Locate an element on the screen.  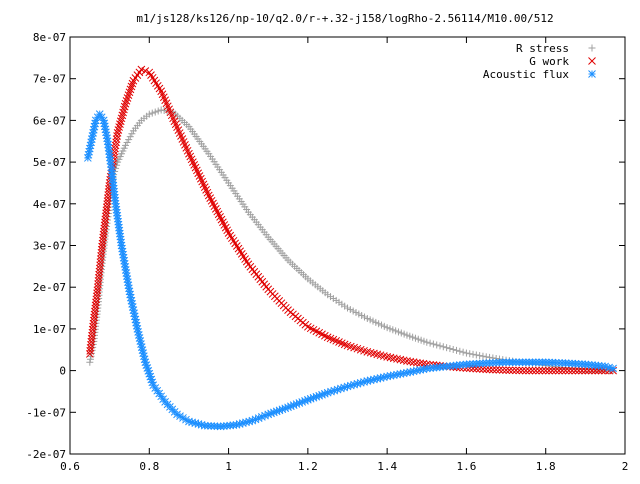
x-tick-label: 0.8 is located at coordinates (149, 466).